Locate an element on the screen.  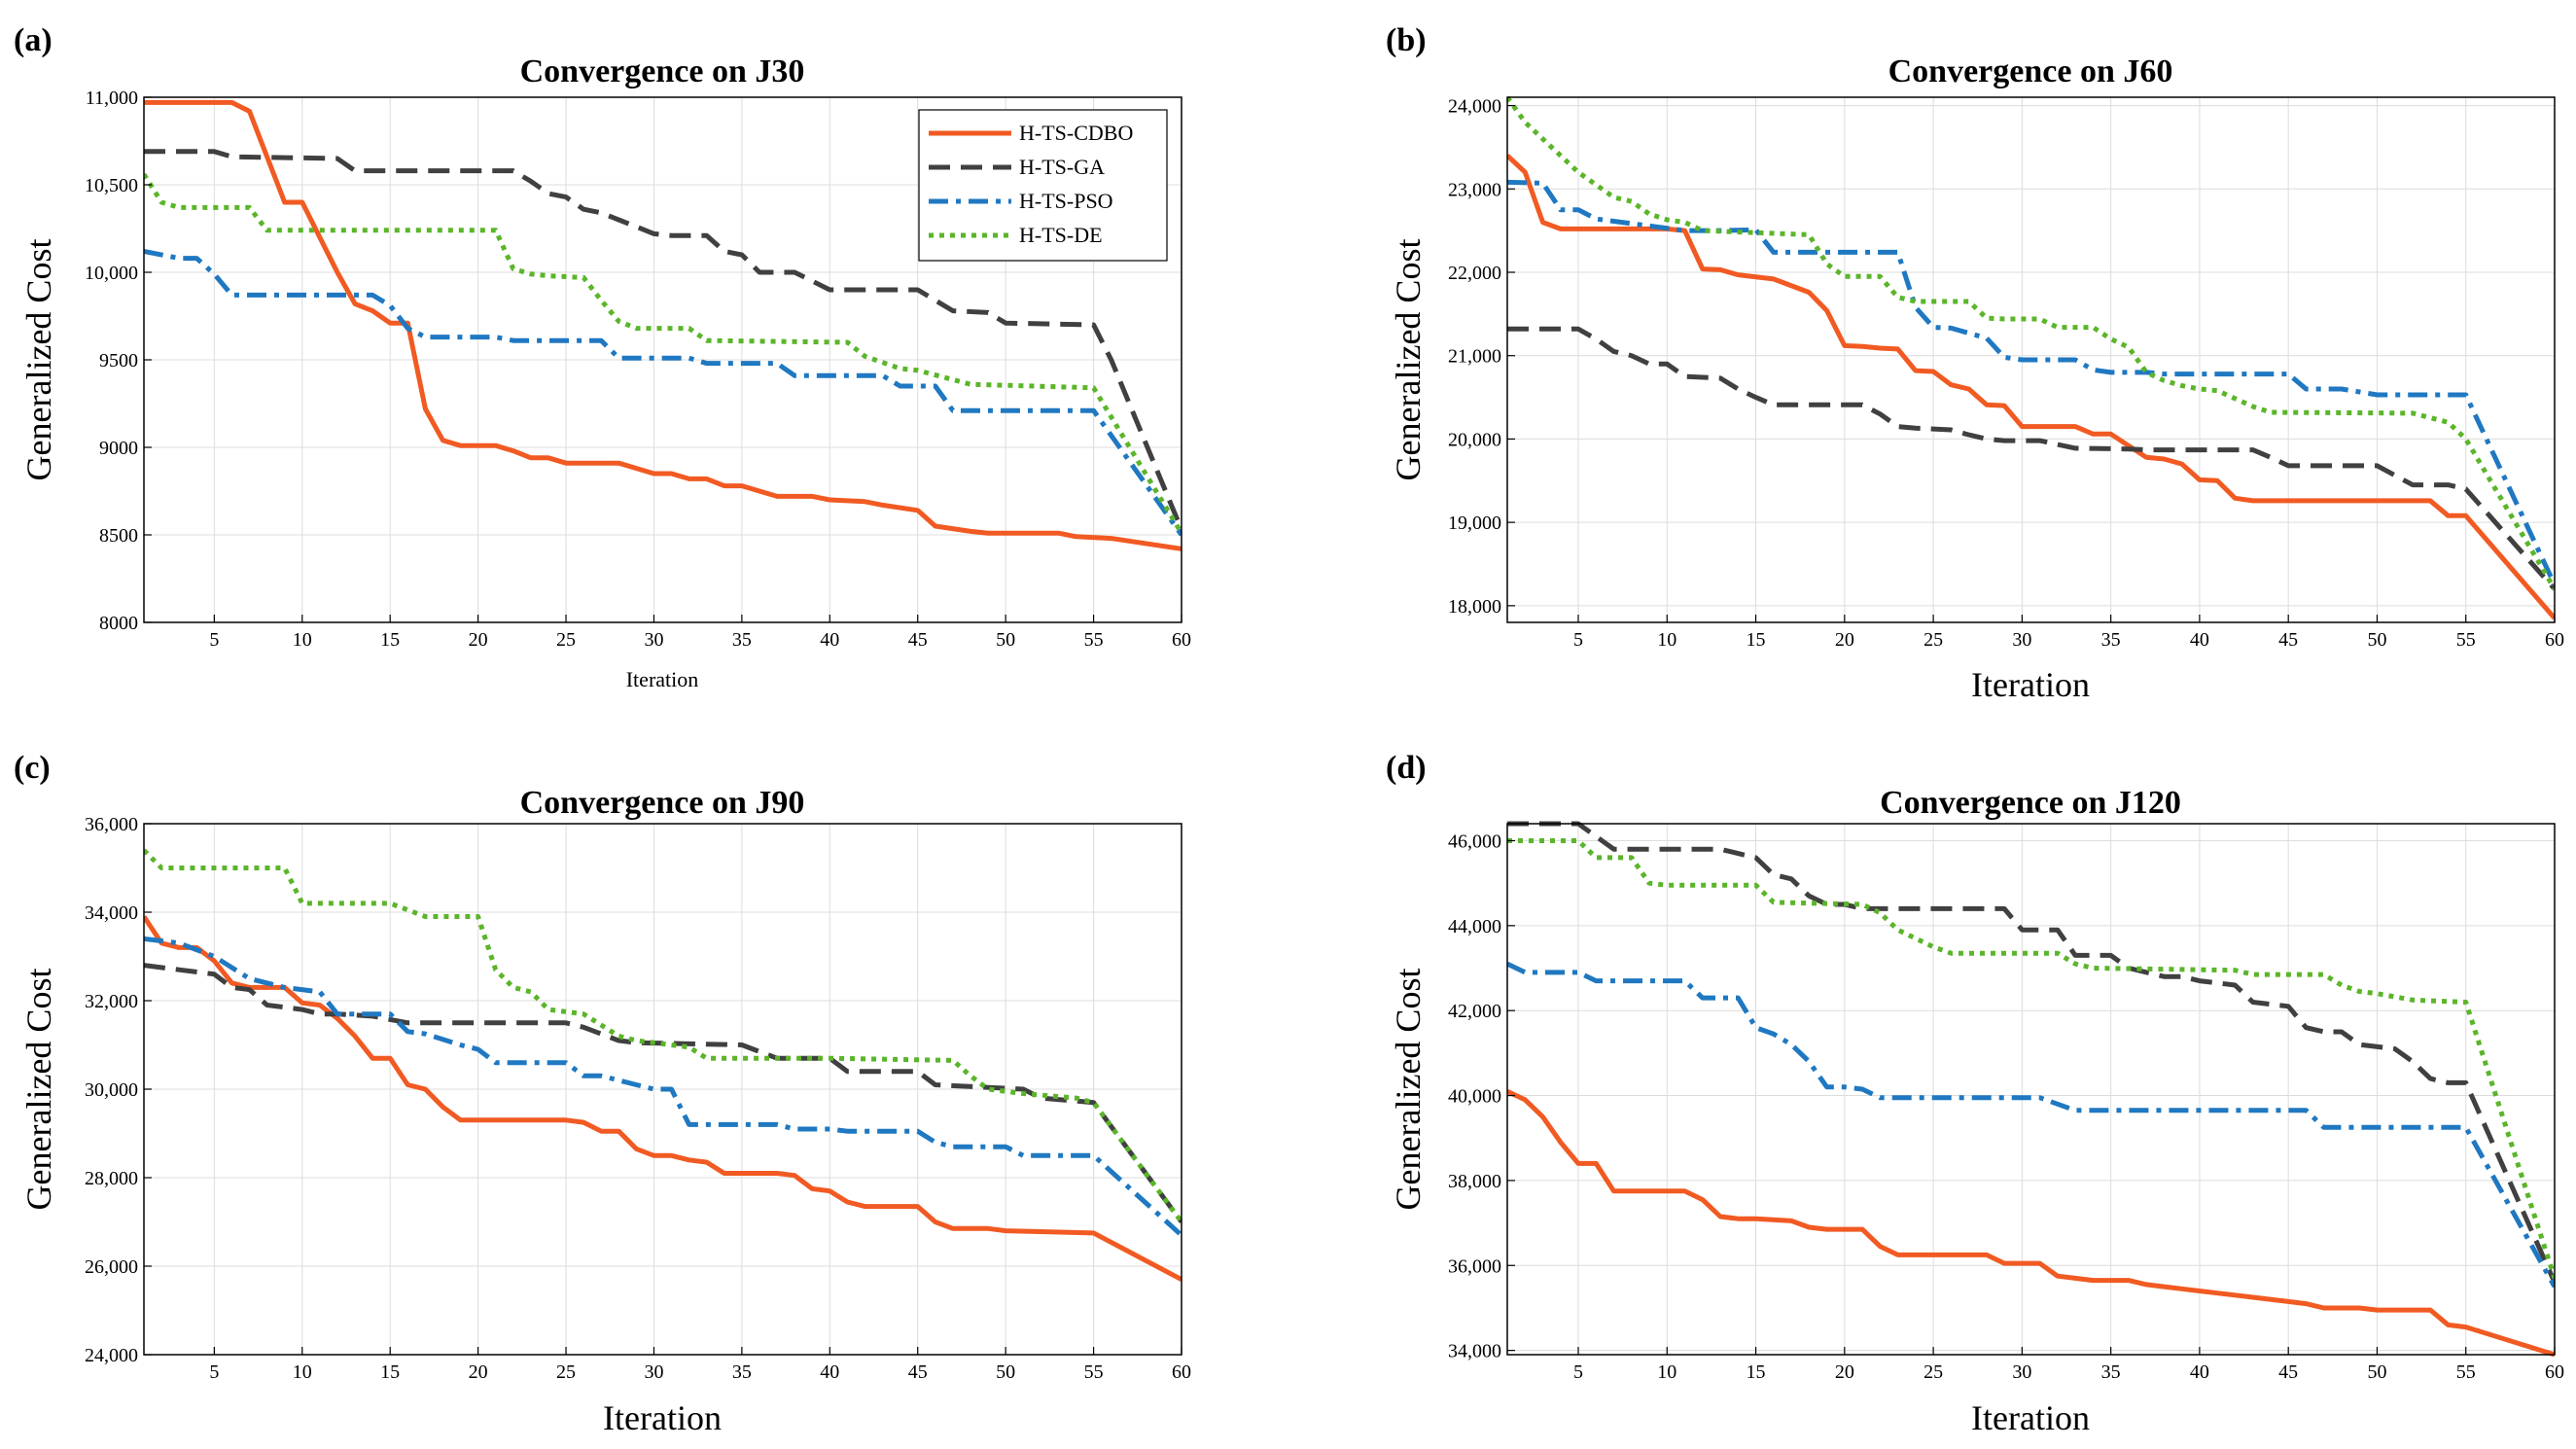
y-tick-label: 26,000 is located at coordinates (111, 1267).